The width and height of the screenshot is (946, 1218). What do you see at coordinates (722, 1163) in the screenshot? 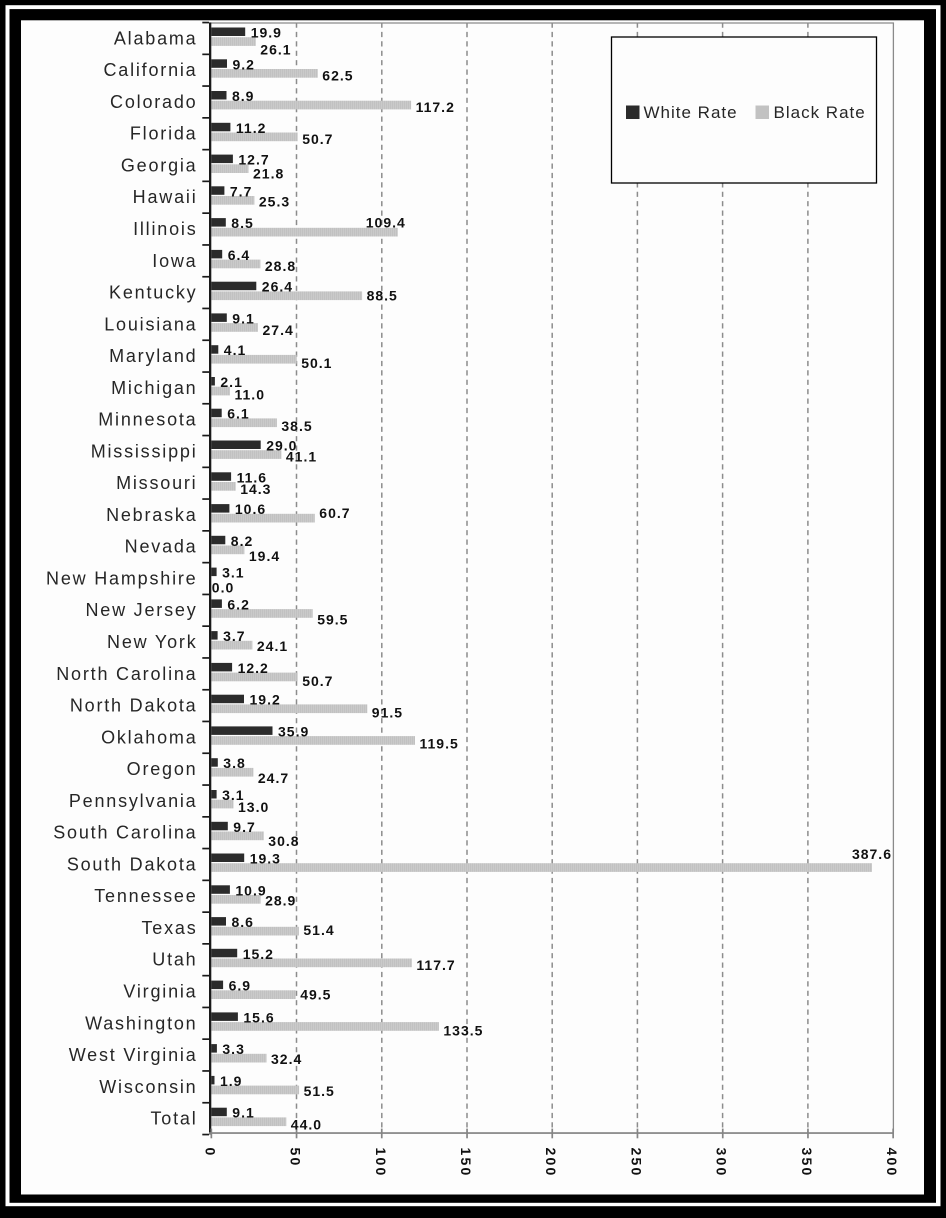
I see `svg-text: 300` at bounding box center [722, 1163].